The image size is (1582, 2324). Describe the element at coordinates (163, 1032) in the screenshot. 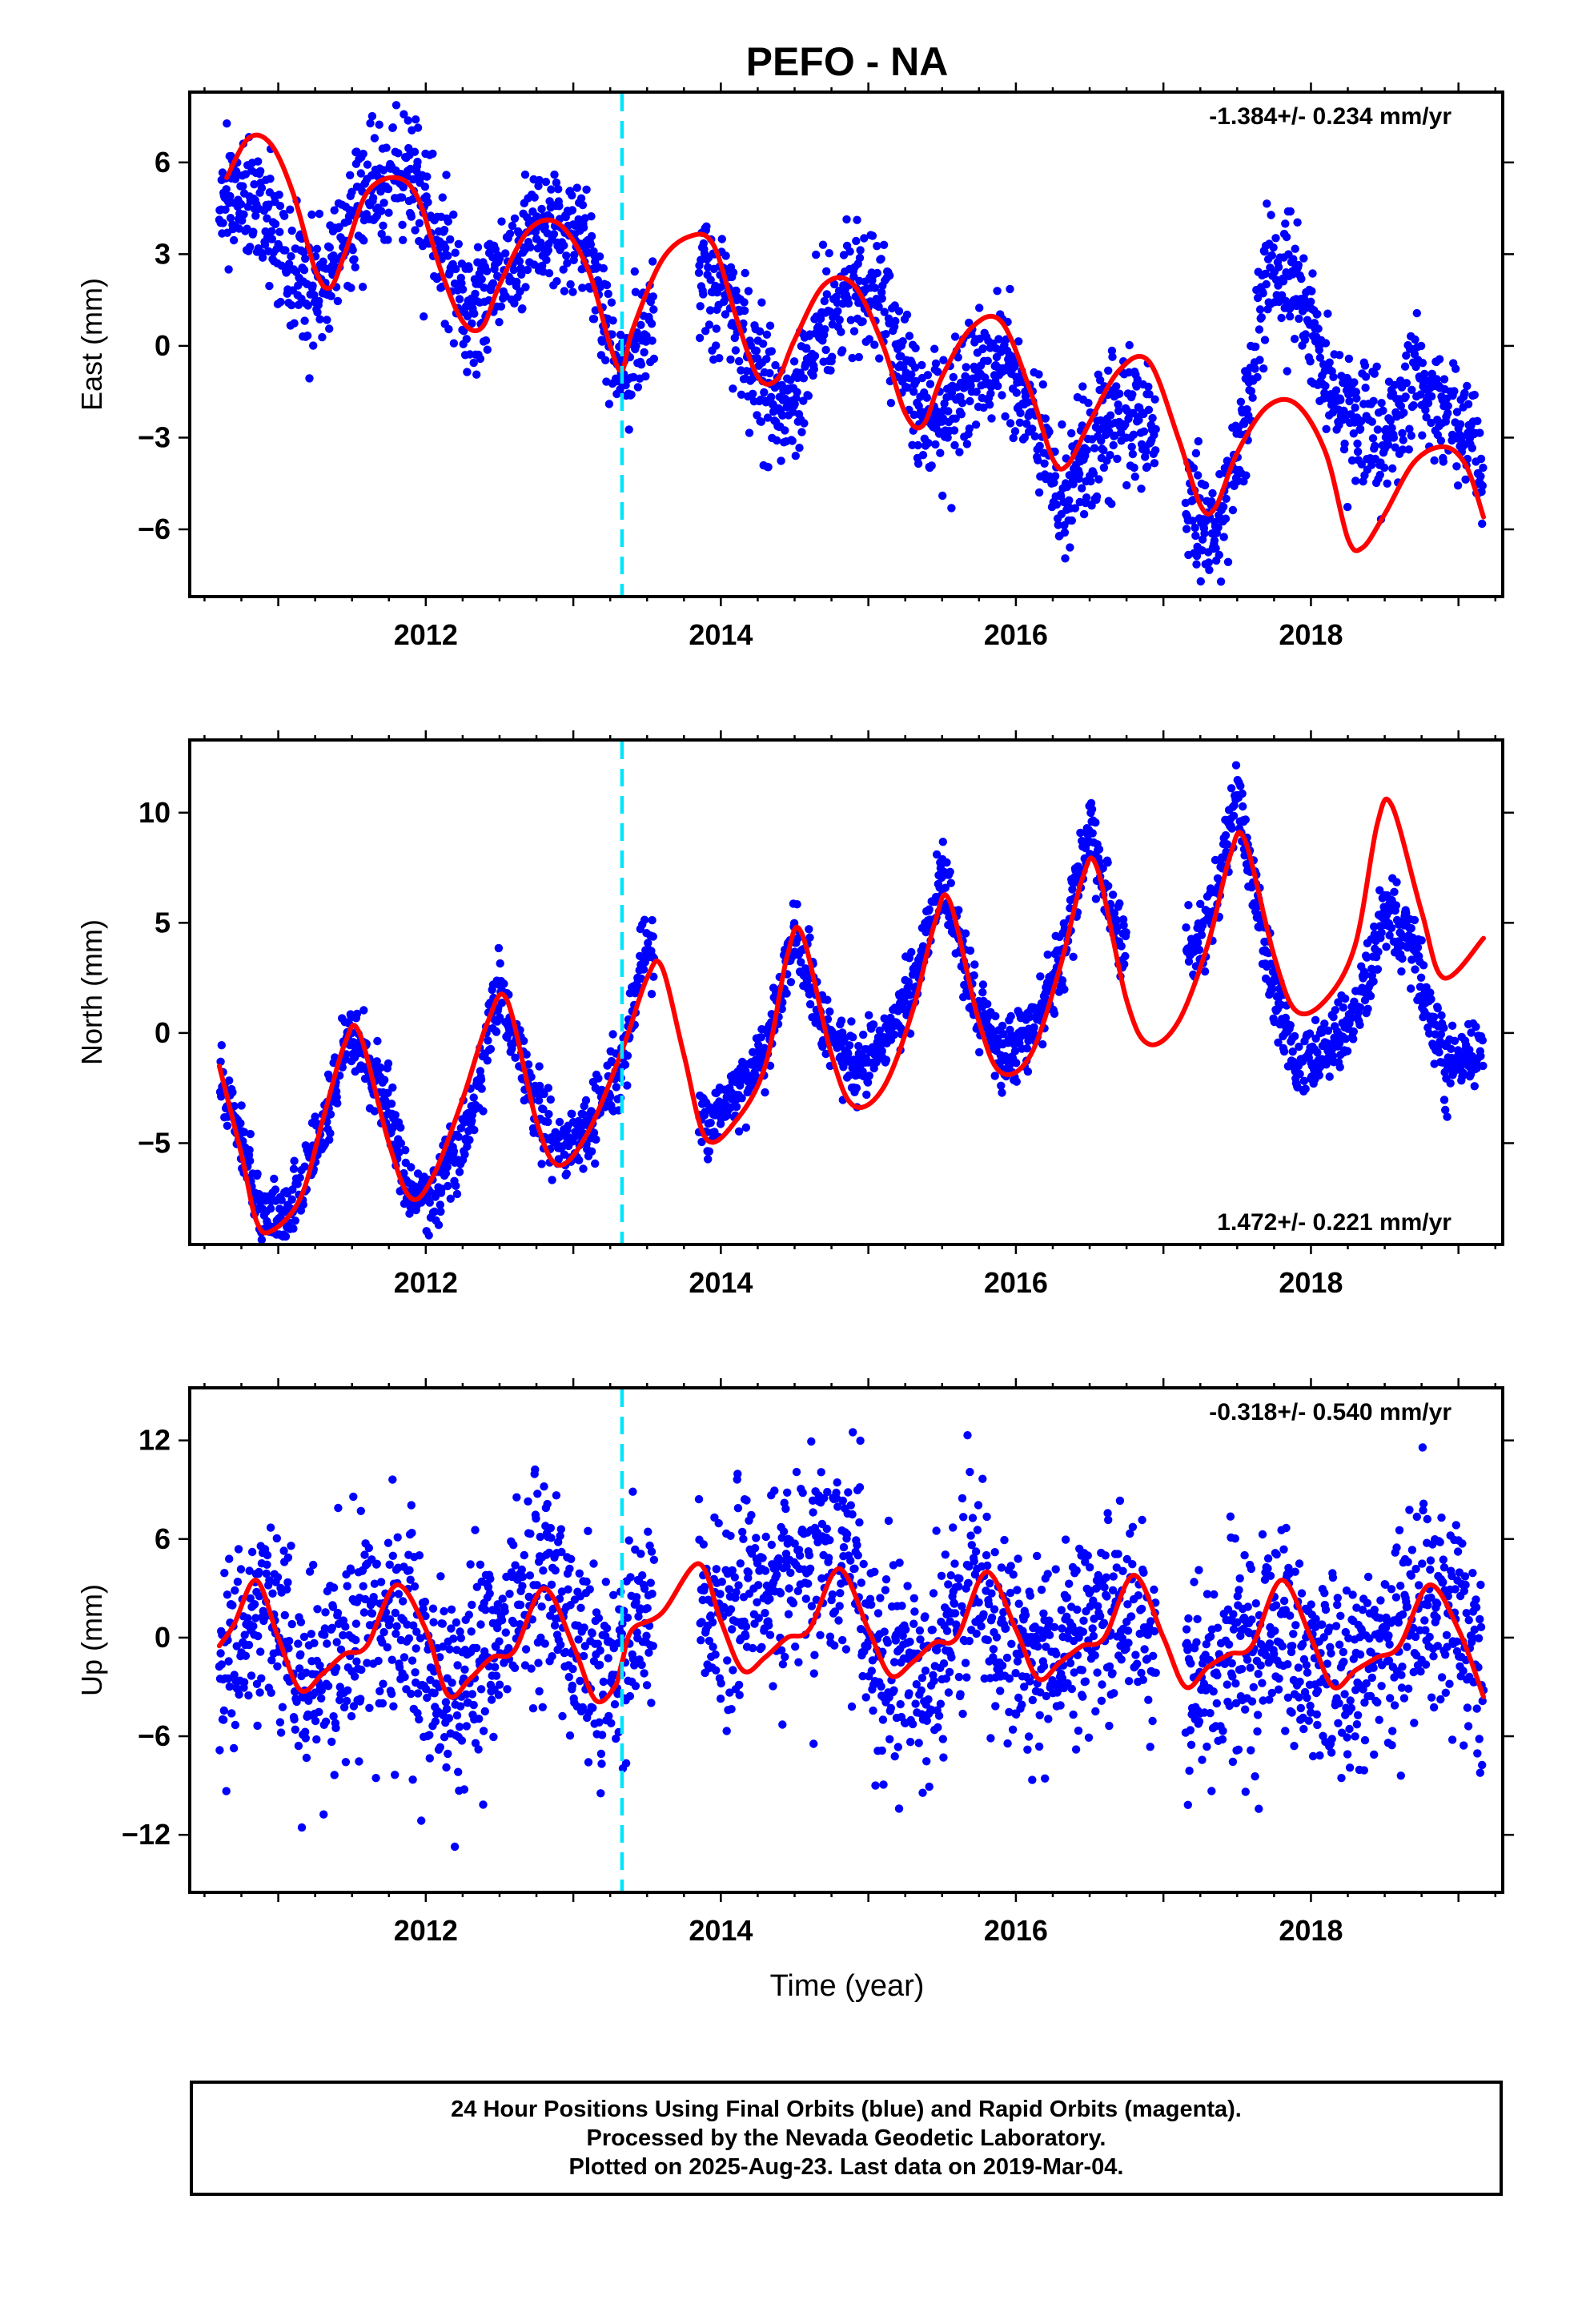

I see `north-y-tick-label: 0` at that location.